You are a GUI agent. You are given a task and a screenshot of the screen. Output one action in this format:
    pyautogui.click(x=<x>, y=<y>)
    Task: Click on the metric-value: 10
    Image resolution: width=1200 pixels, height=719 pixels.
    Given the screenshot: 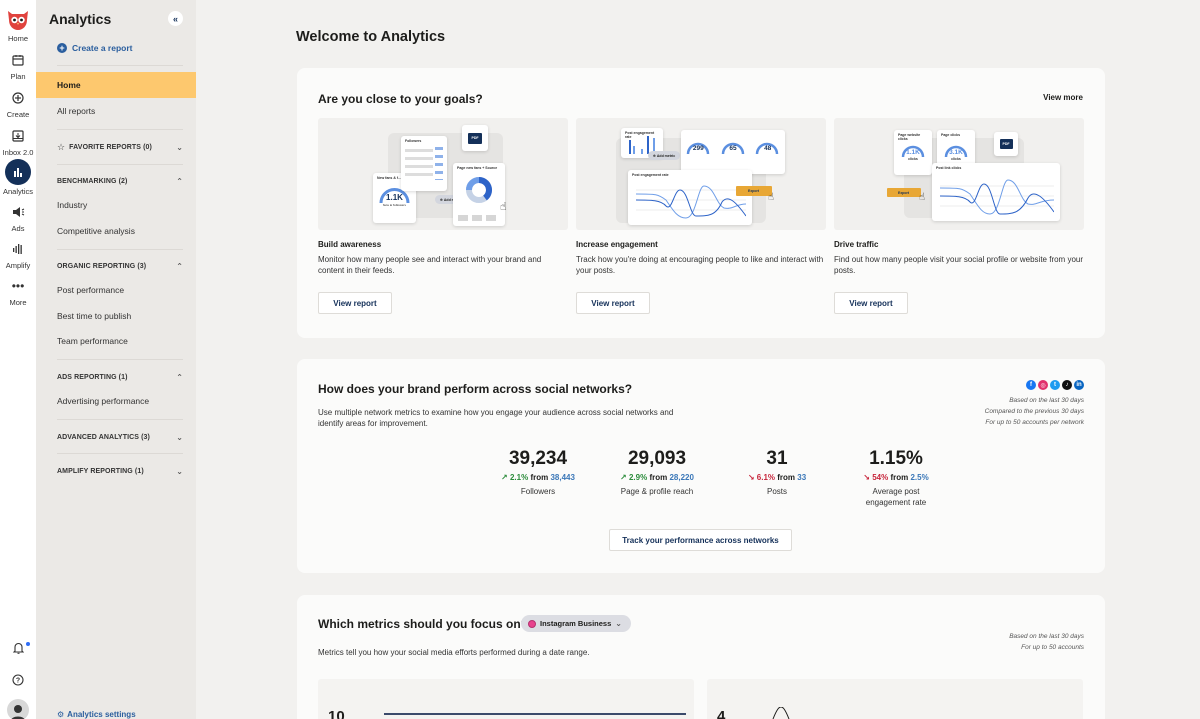 What is the action you would take?
    pyautogui.click(x=336, y=713)
    